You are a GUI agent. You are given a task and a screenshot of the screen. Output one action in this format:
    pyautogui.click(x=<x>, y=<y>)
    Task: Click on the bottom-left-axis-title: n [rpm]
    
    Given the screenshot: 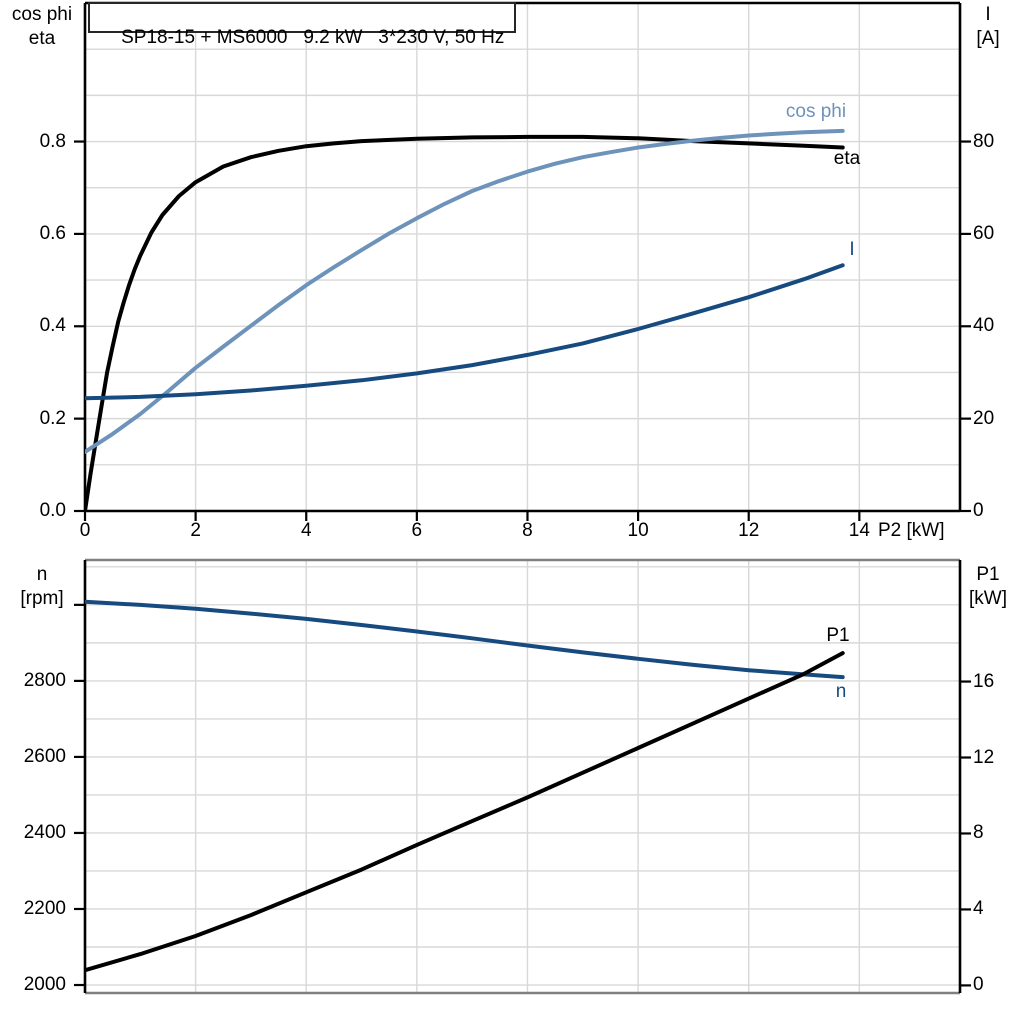 What is the action you would take?
    pyautogui.click(x=42, y=587)
    